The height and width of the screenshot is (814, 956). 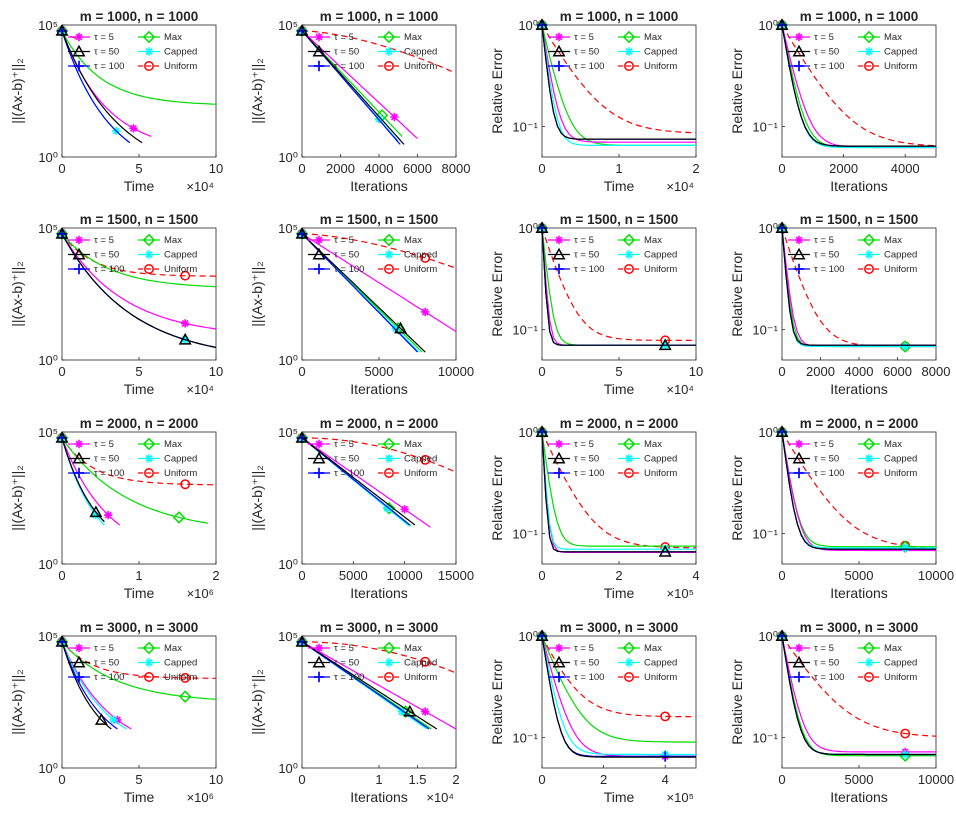 I want to click on x-axis-label: Iterations, so click(x=859, y=389).